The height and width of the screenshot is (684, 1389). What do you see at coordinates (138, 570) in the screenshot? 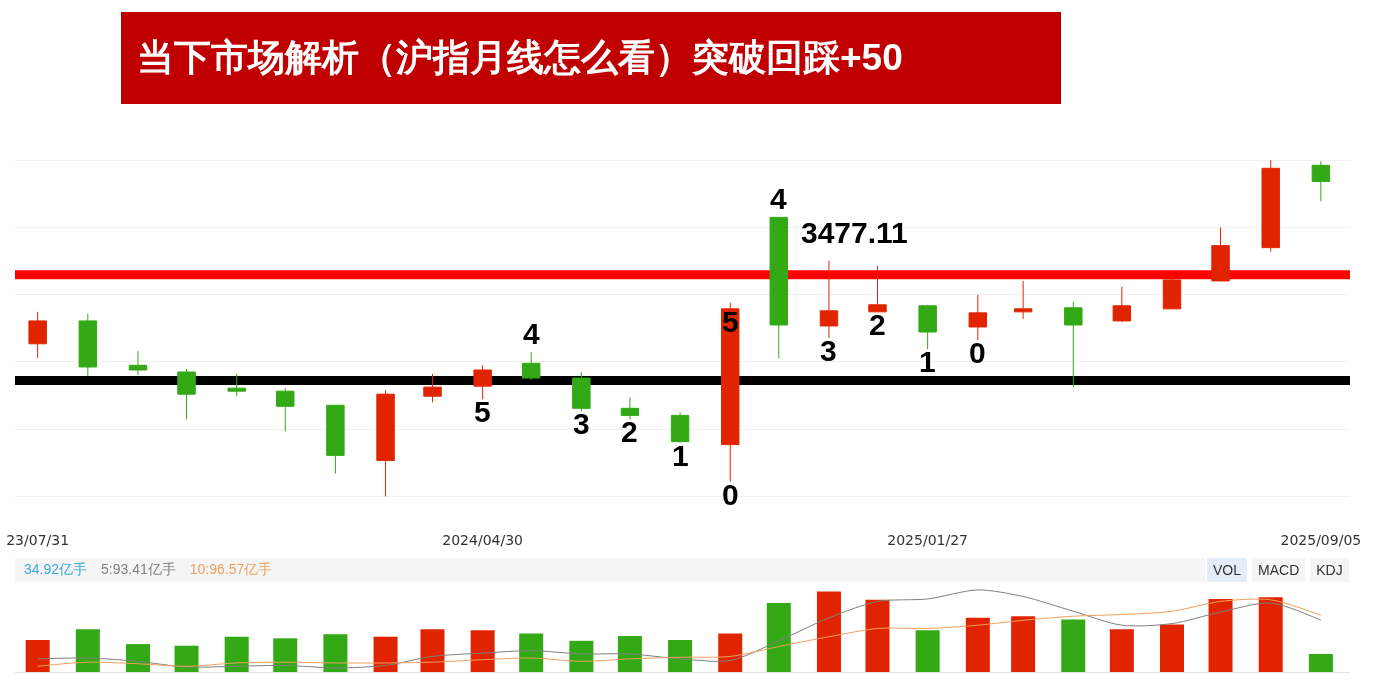
I see `text: 5:93.41亿手` at bounding box center [138, 570].